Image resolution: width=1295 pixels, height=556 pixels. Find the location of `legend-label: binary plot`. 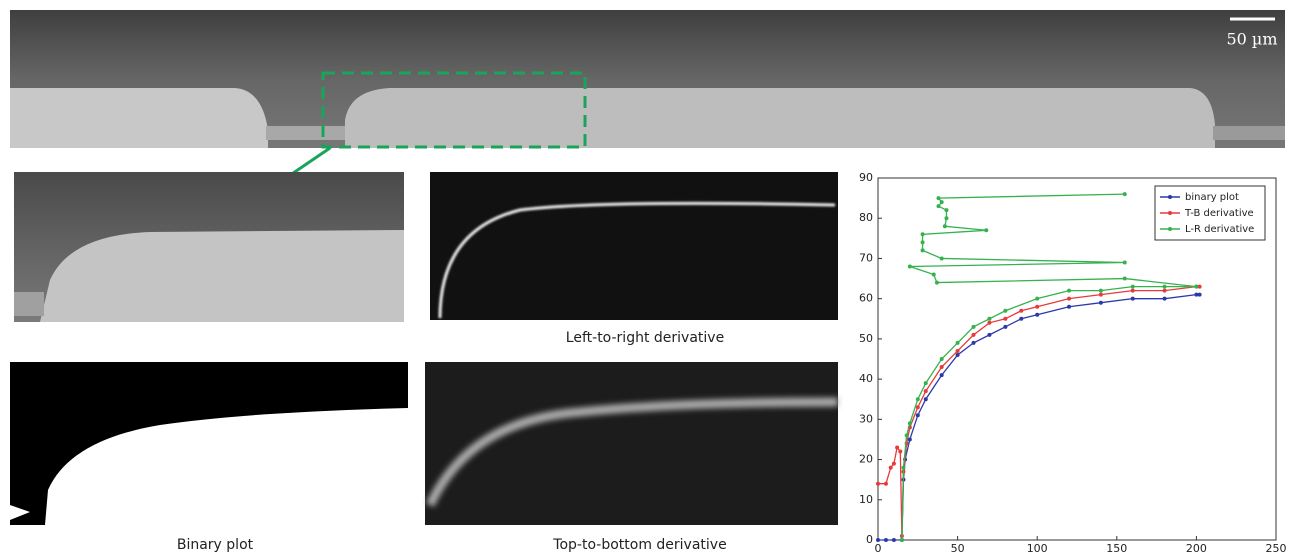

legend-label: binary plot is located at coordinates (1212, 197).